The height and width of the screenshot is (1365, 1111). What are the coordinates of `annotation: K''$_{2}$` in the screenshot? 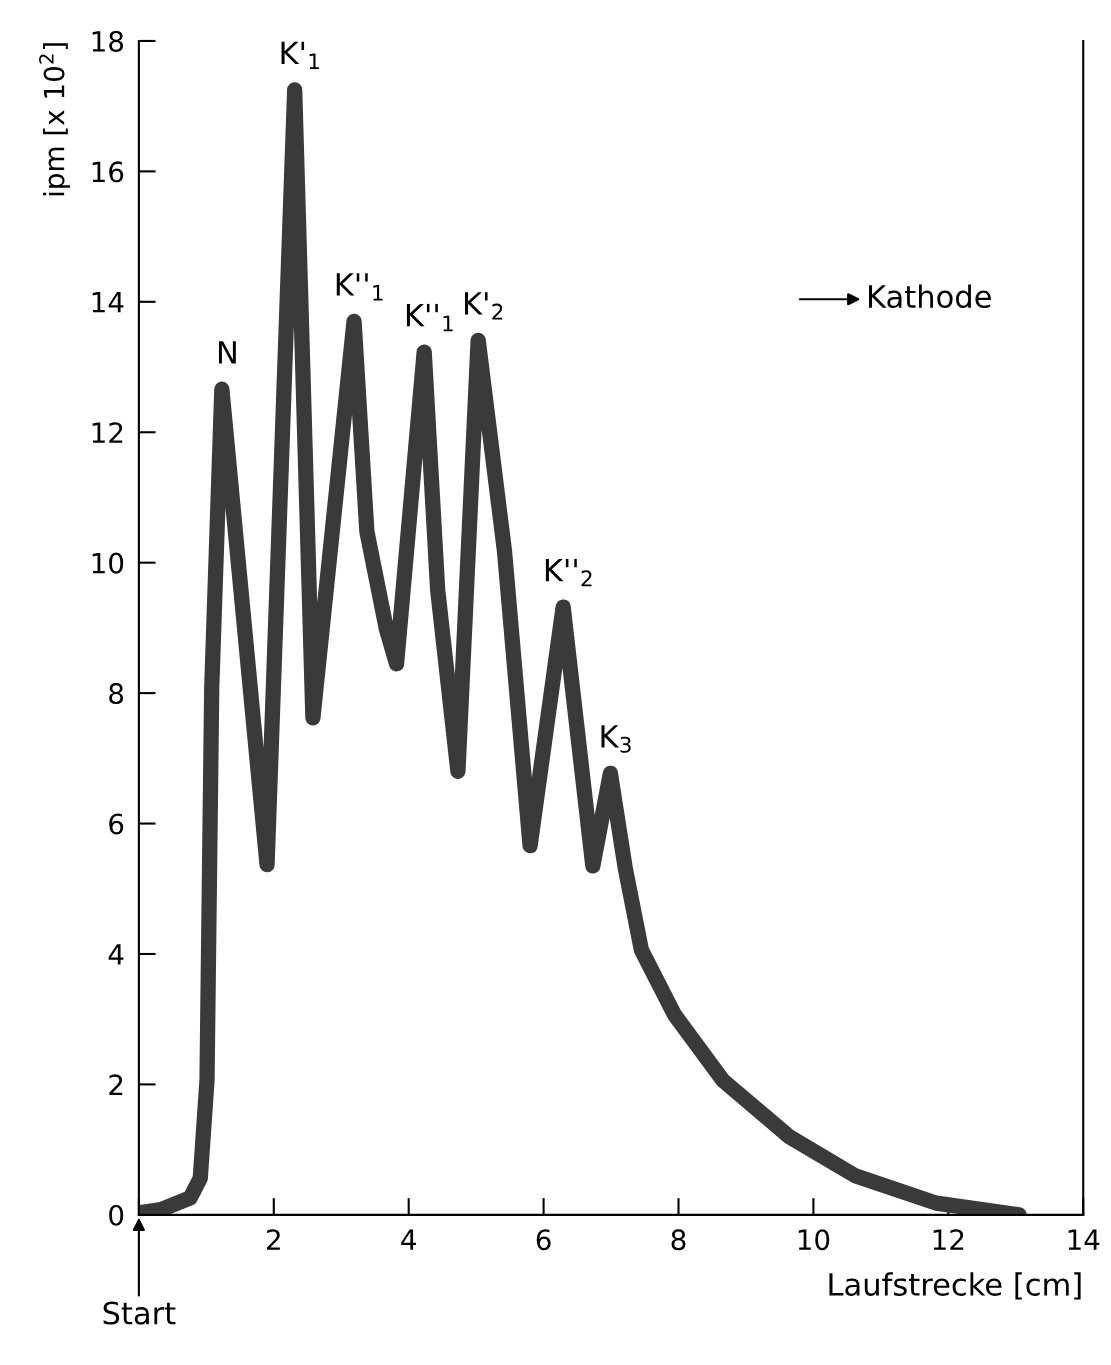 It's located at (568, 572).